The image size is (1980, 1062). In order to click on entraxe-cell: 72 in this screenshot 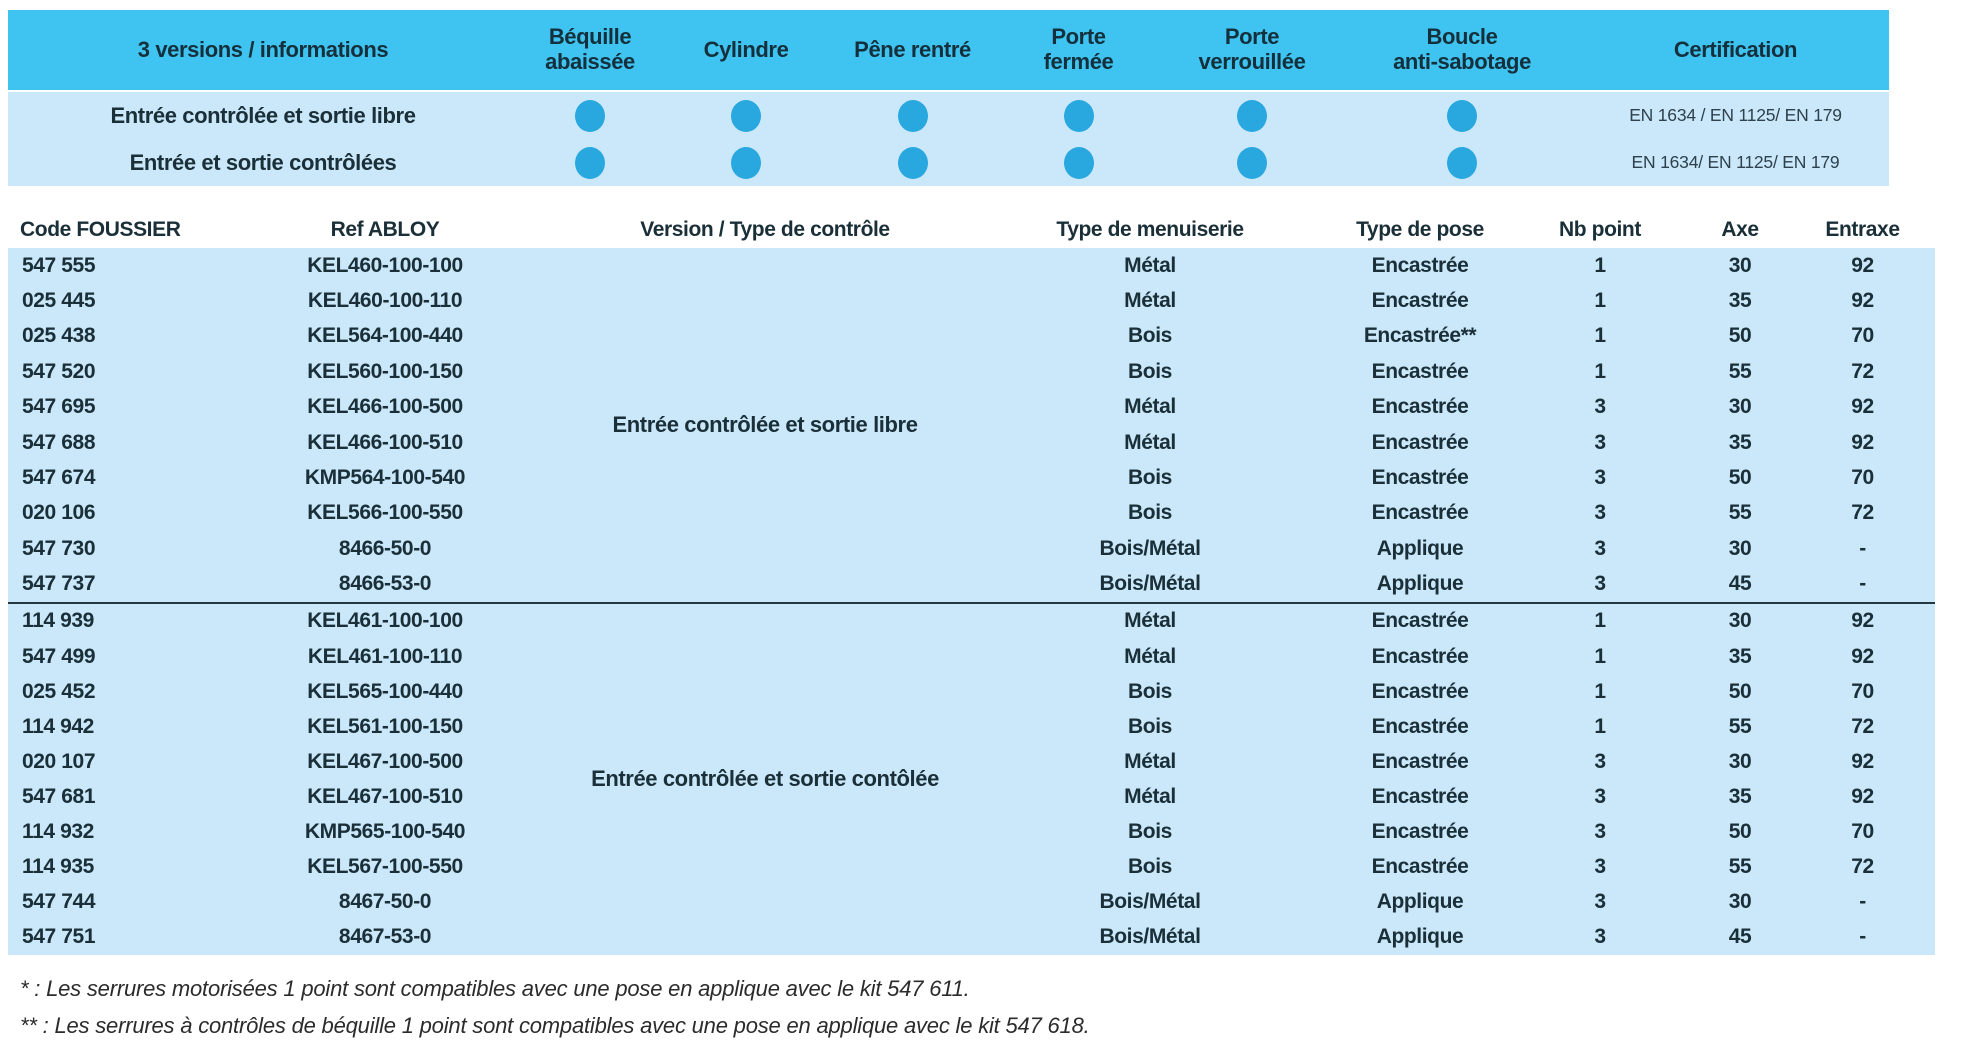, I will do `click(1862, 867)`.